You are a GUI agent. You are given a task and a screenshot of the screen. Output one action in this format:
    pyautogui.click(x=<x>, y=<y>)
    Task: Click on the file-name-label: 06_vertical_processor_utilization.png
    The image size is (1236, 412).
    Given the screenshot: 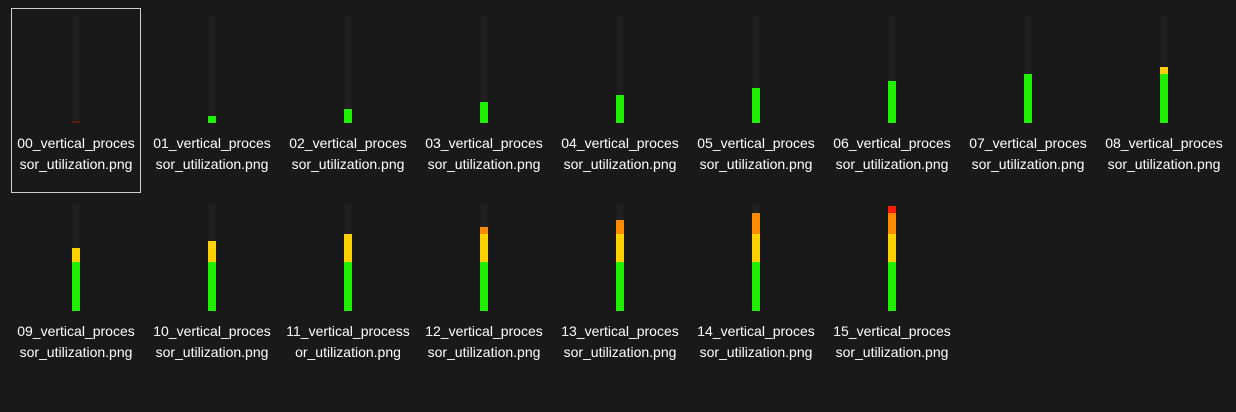 What is the action you would take?
    pyautogui.click(x=892, y=153)
    